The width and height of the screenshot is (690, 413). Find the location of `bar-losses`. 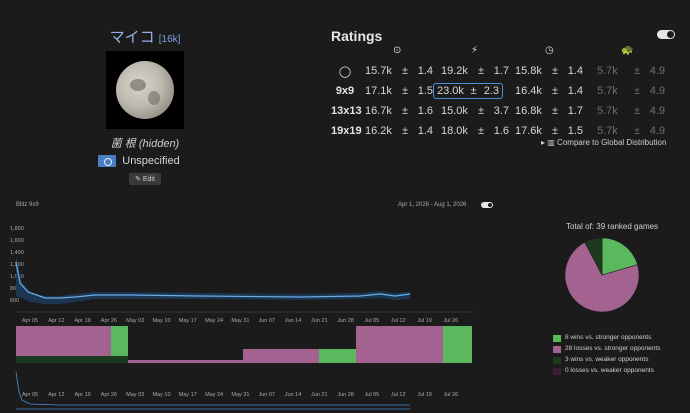

bar-losses is located at coordinates (63, 341).